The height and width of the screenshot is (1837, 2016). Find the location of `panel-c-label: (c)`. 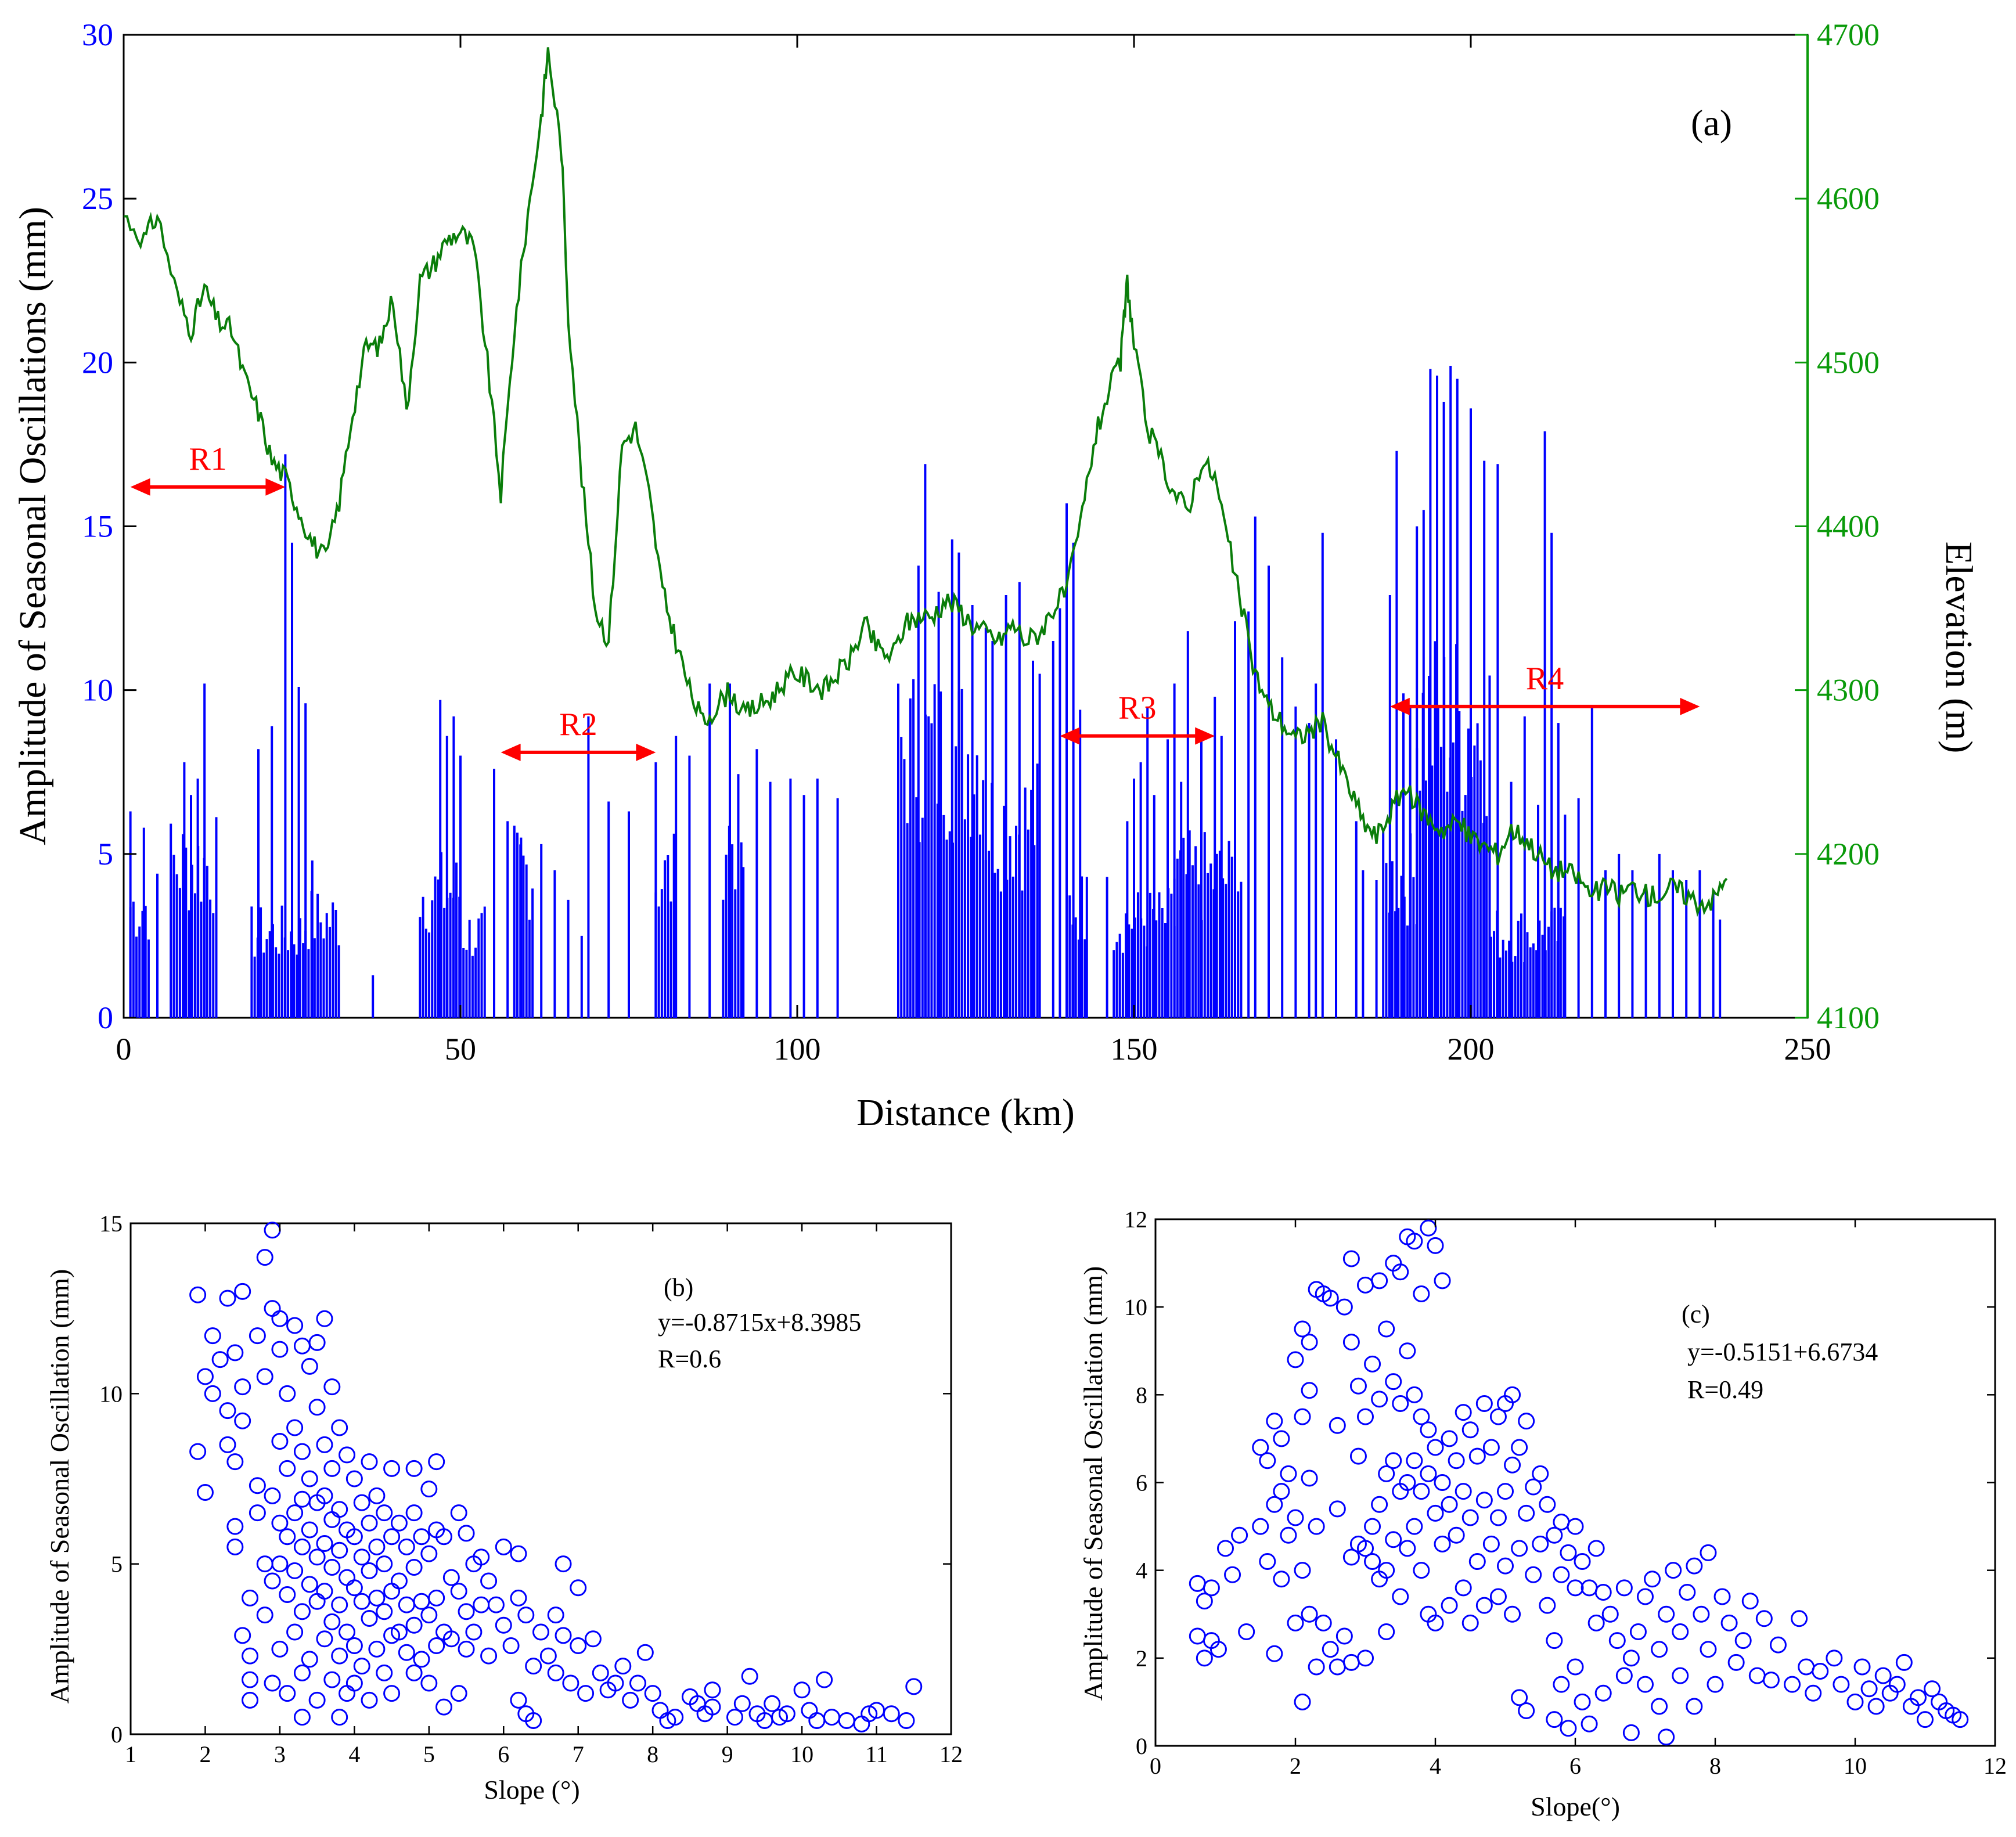

panel-c-label: (c) is located at coordinates (1696, 1314).